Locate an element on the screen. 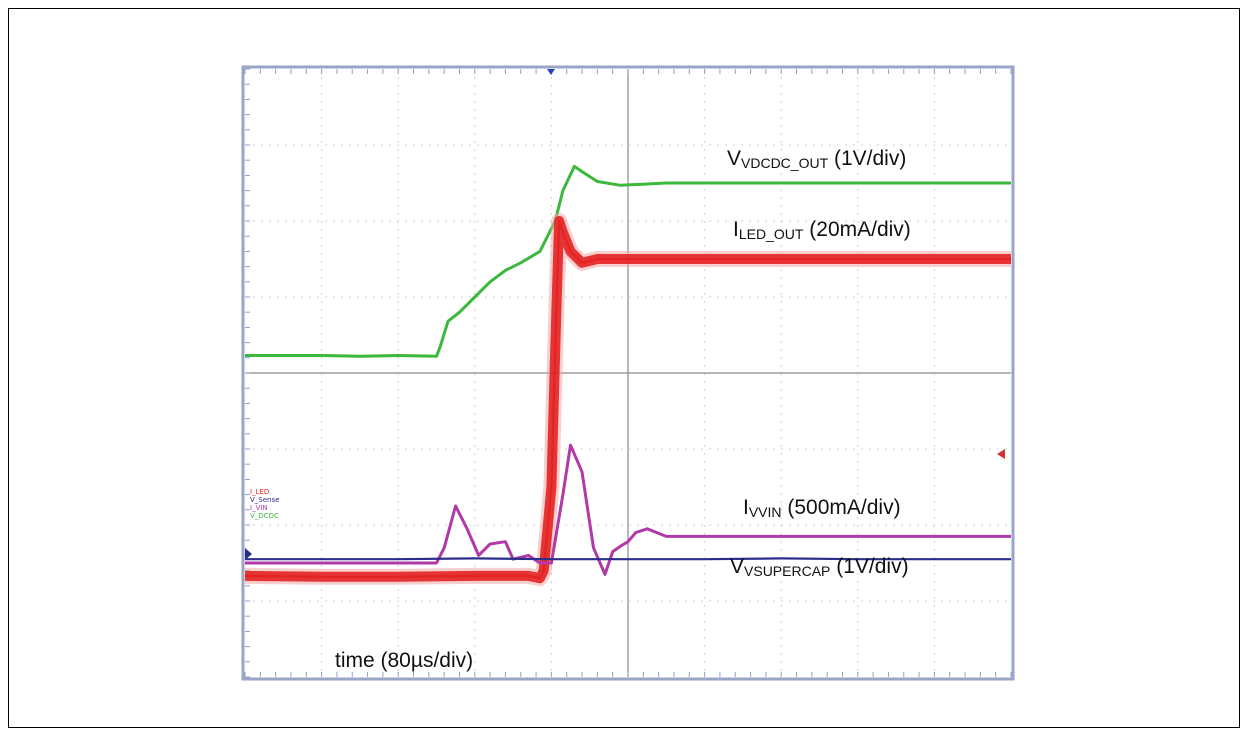  annotation-ivin: IVVIN (500mA/div) is located at coordinates (822, 508).